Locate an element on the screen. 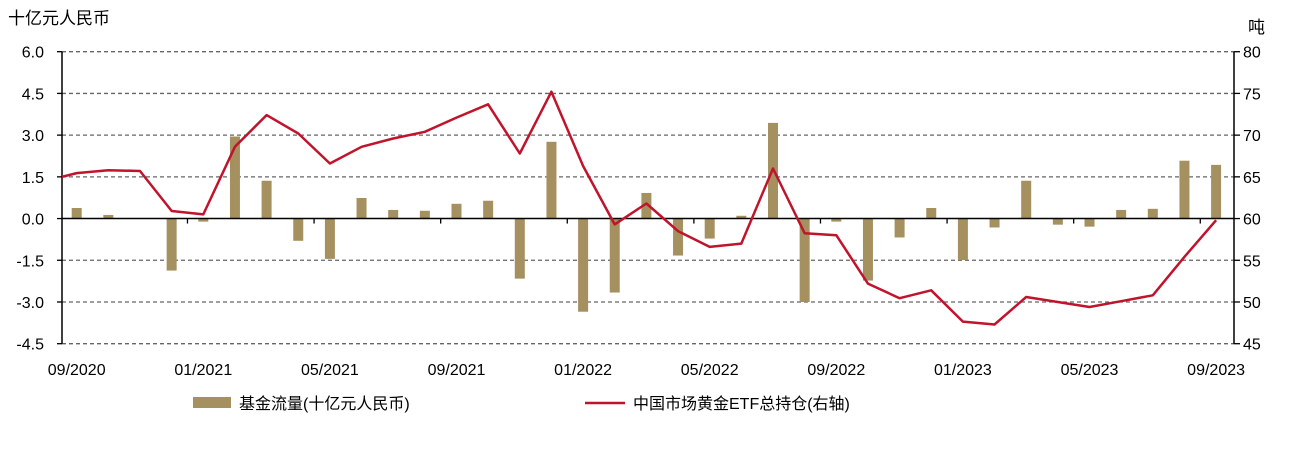 This screenshot has height=451, width=1289. left-tick-label: -3.0 is located at coordinates (30, 303).